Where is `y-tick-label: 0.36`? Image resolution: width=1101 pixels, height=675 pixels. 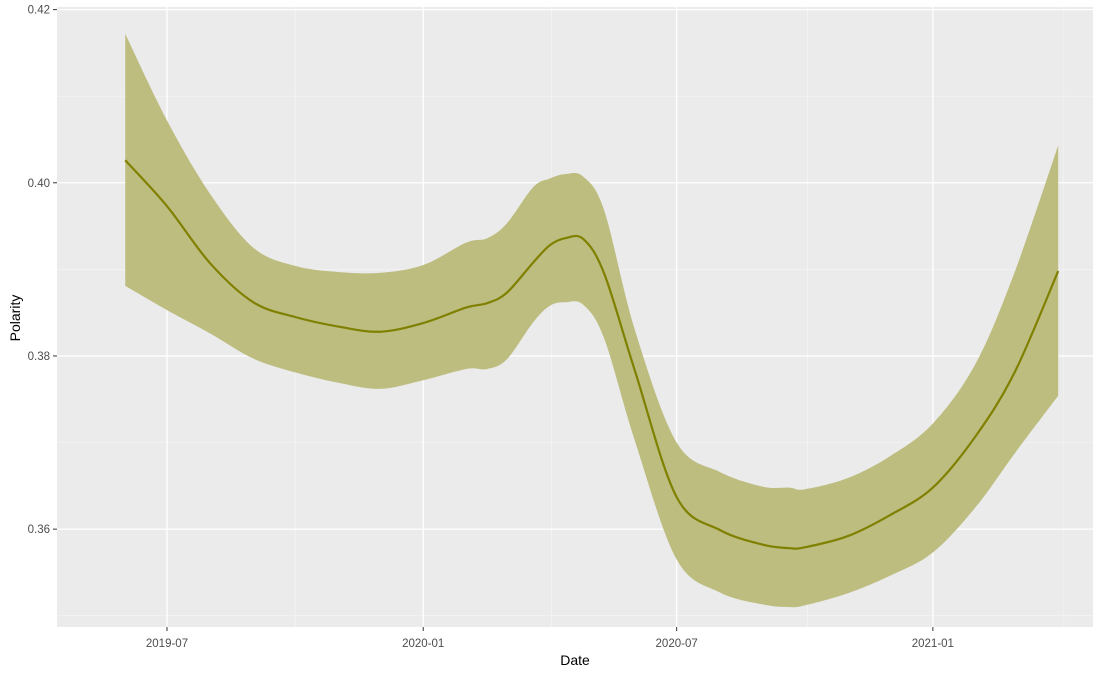 y-tick-label: 0.36 is located at coordinates (39, 530).